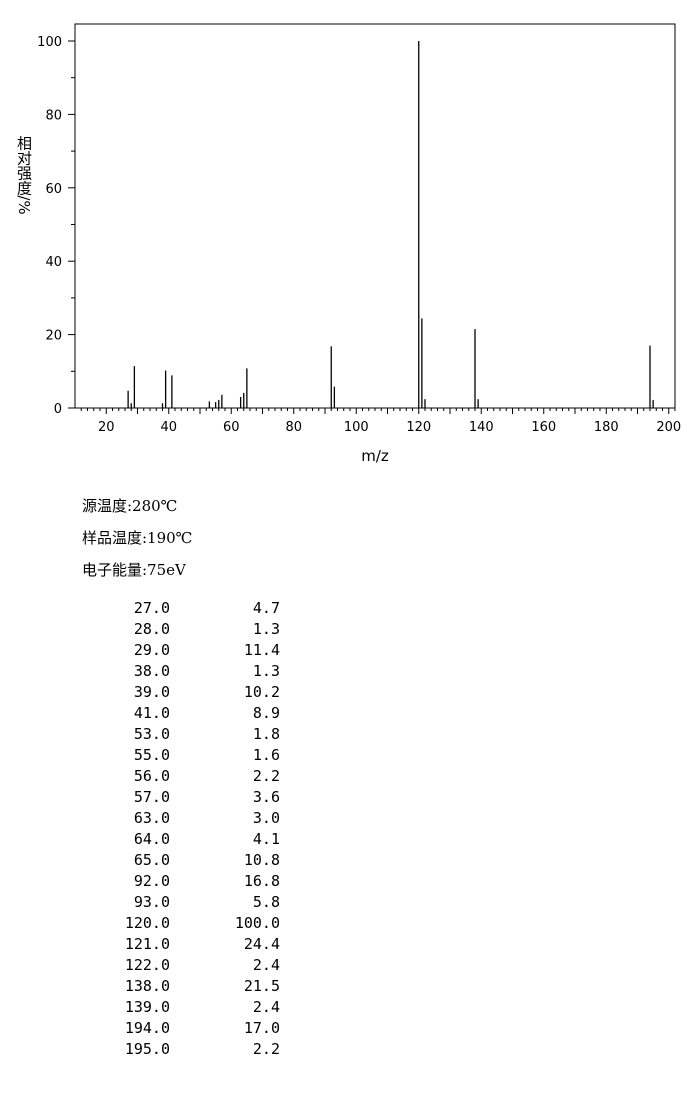 The height and width of the screenshot is (1097, 687). I want to click on mz-value: 55.0, so click(151, 755).